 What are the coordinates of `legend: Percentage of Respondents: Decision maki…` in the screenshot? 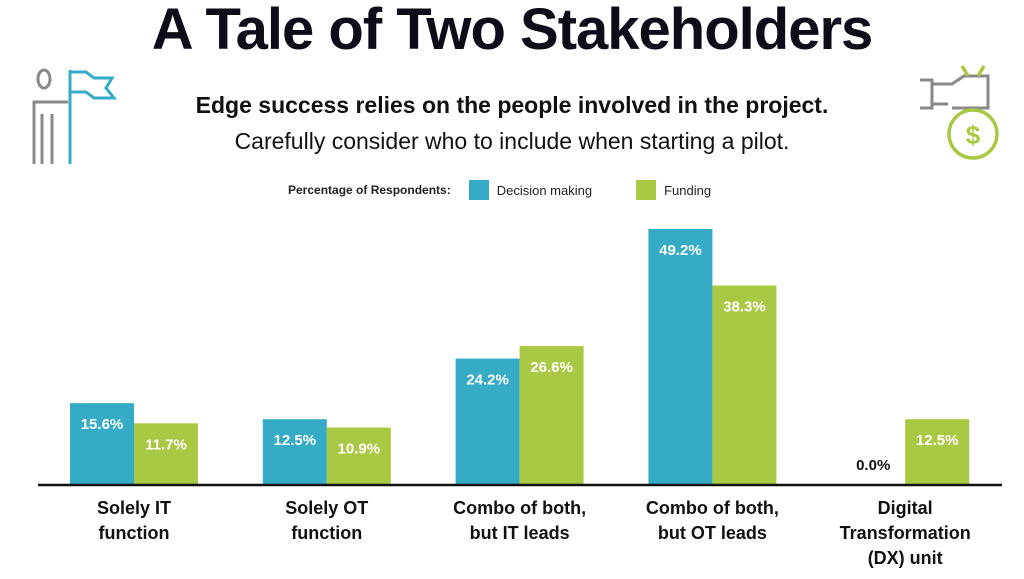 It's located at (499, 190).